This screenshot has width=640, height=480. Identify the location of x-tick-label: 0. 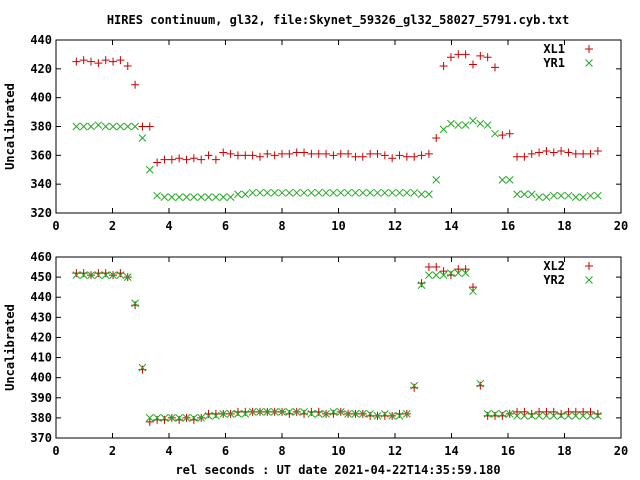
(55, 451).